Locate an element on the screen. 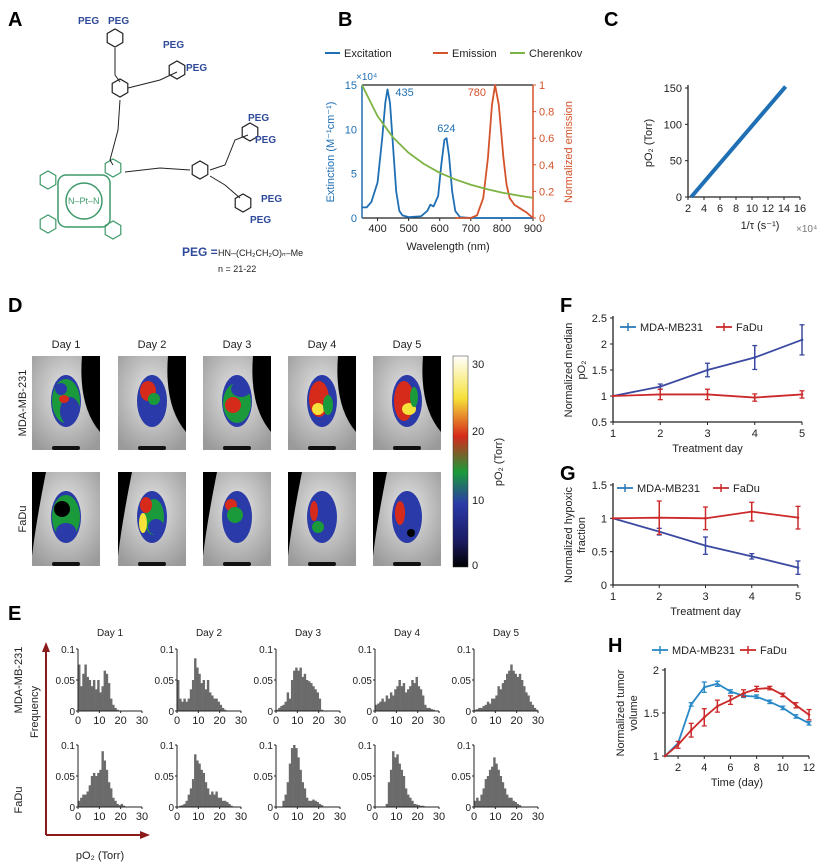 The height and width of the screenshot is (864, 825). arrow-head-icon is located at coordinates (46, 647).